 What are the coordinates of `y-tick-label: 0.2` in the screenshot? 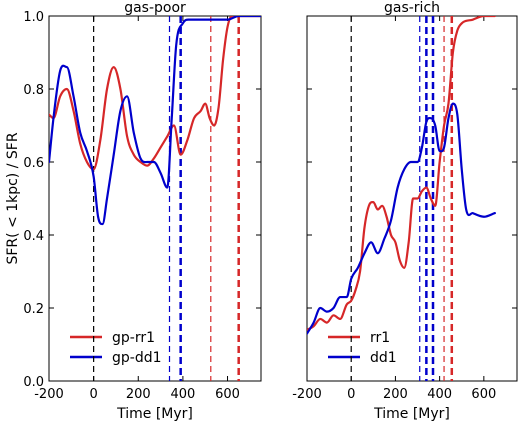 It's located at (33, 309).